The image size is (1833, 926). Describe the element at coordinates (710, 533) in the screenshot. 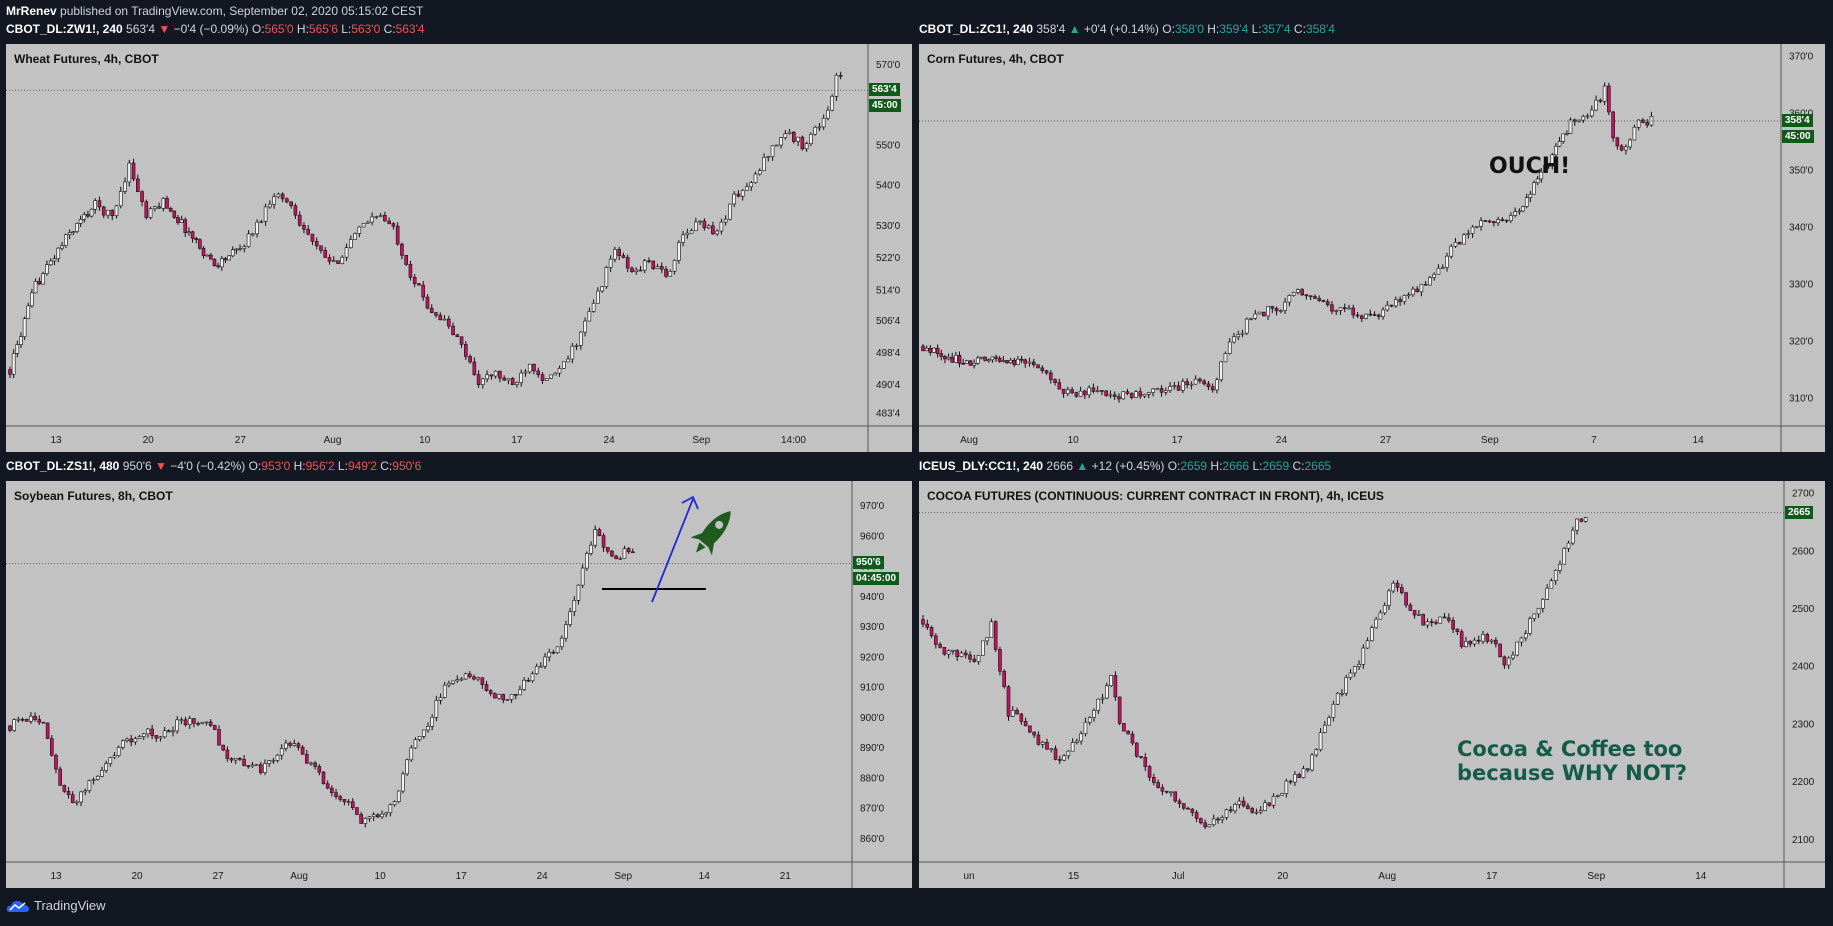

I see `rocket-icon` at that location.